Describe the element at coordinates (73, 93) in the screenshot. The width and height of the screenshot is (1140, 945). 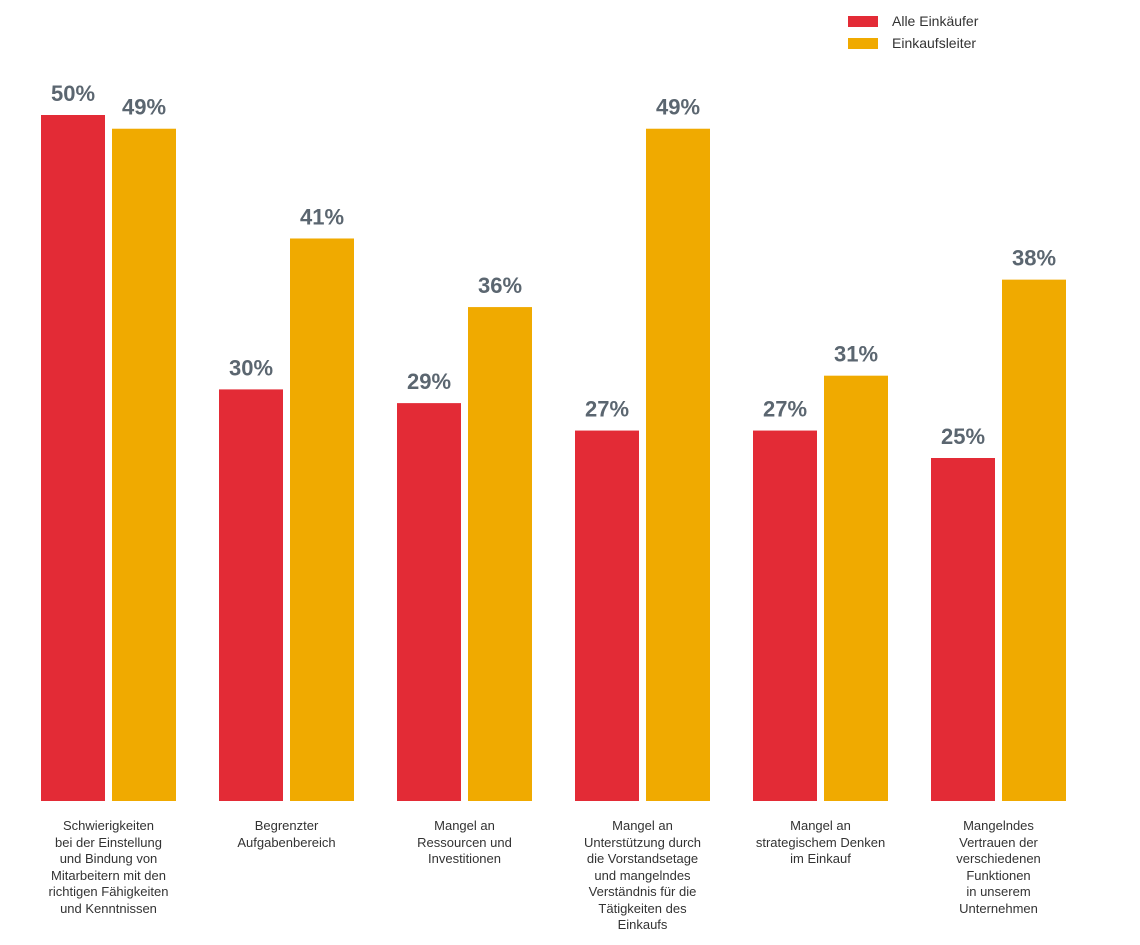
I see `data-label: 50%` at that location.